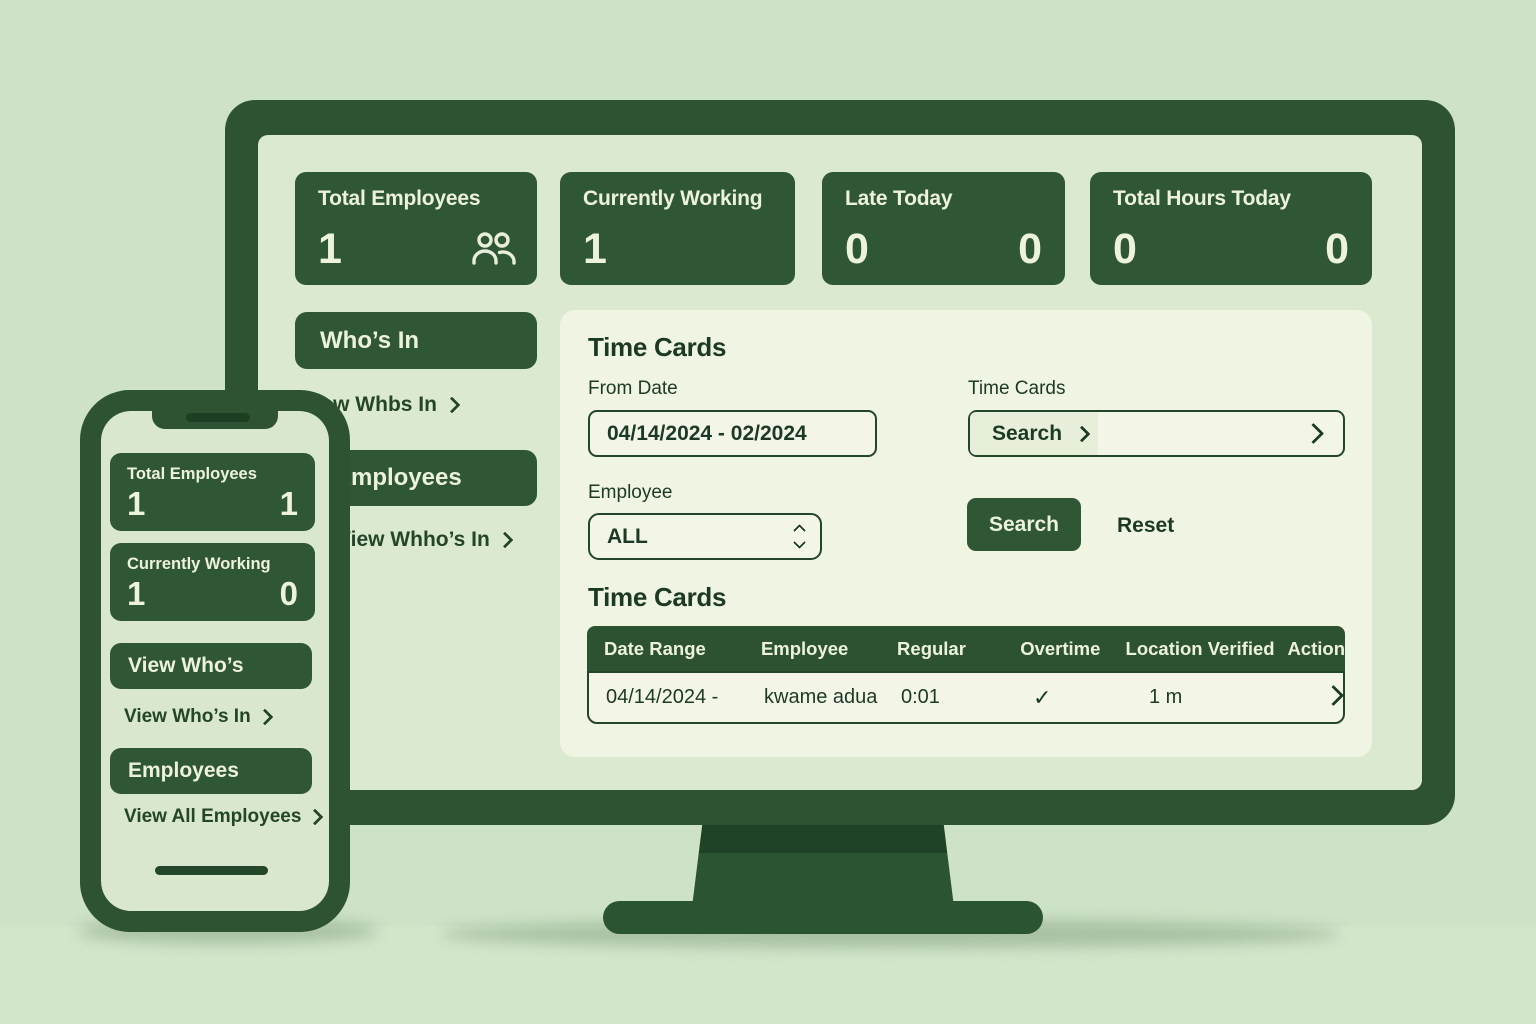  I want to click on phone-view-all-employees-link-label: View All Employees, so click(213, 816).